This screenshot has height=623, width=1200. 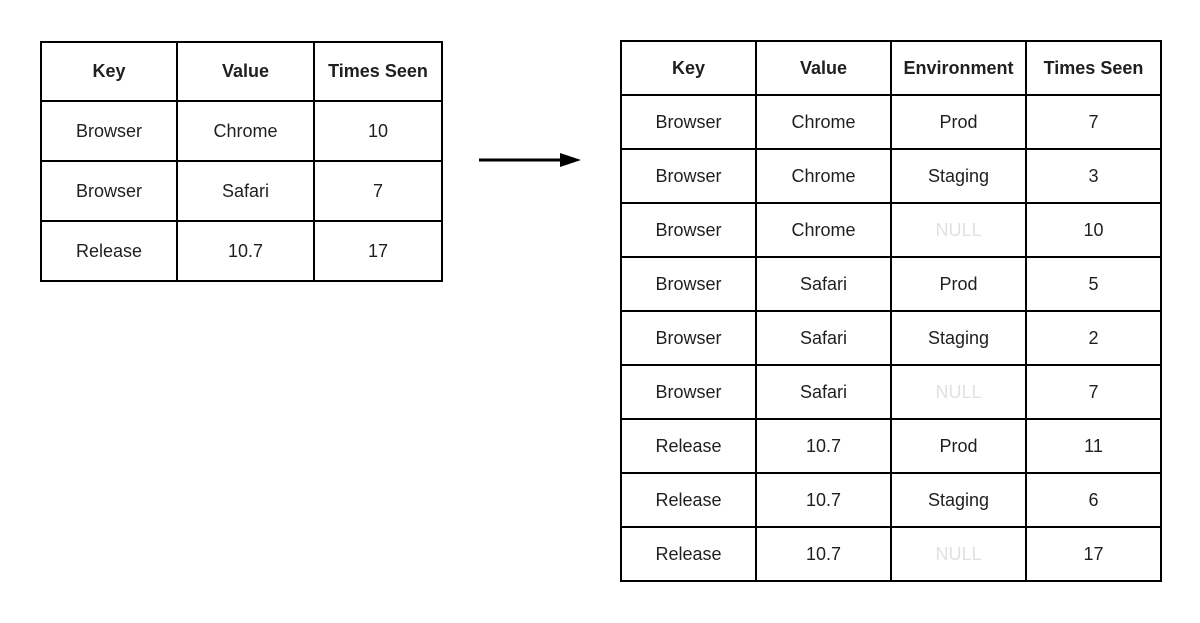 I want to click on table-row: Browser Chrome NULL 10, so click(x=891, y=230).